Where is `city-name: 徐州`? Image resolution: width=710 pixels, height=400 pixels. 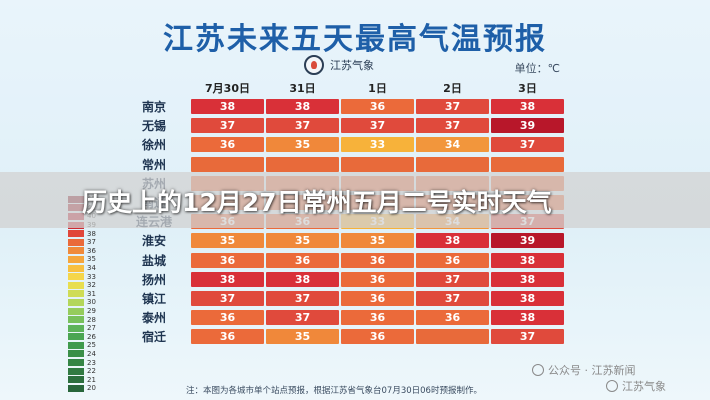 city-name: 徐州 is located at coordinates (153, 145).